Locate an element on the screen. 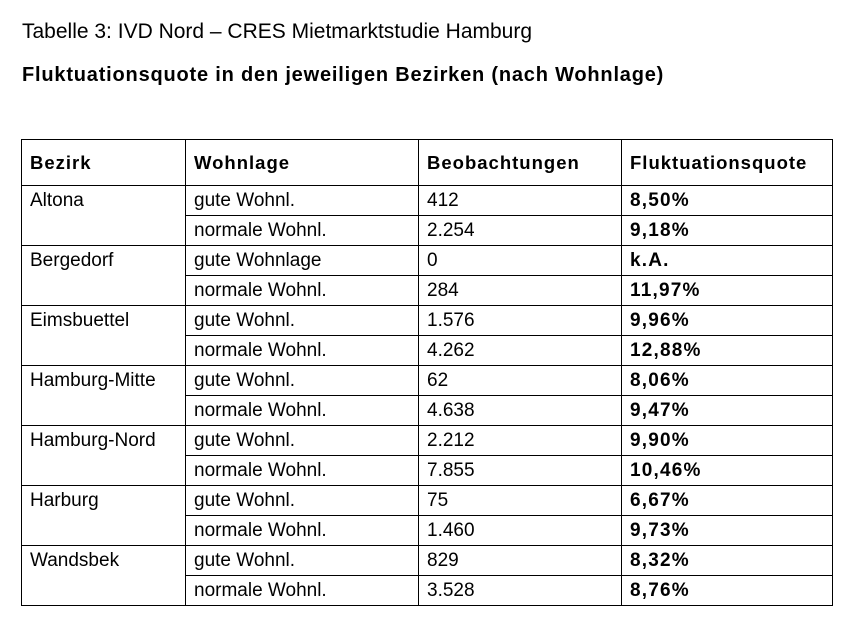 This screenshot has height=636, width=856. beobachtungen-cell: 0 is located at coordinates (520, 260).